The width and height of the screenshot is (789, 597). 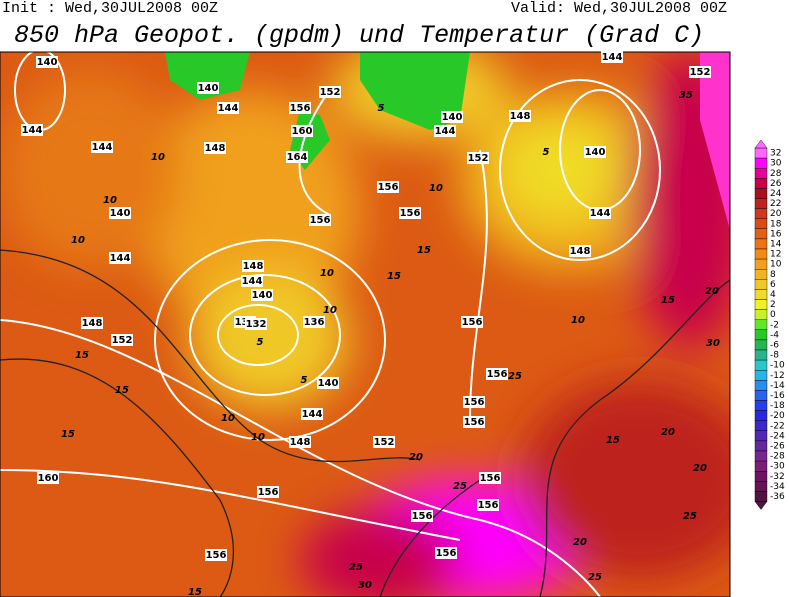 What do you see at coordinates (776, 265) in the screenshot?
I see `colorbar-label: 10` at bounding box center [776, 265].